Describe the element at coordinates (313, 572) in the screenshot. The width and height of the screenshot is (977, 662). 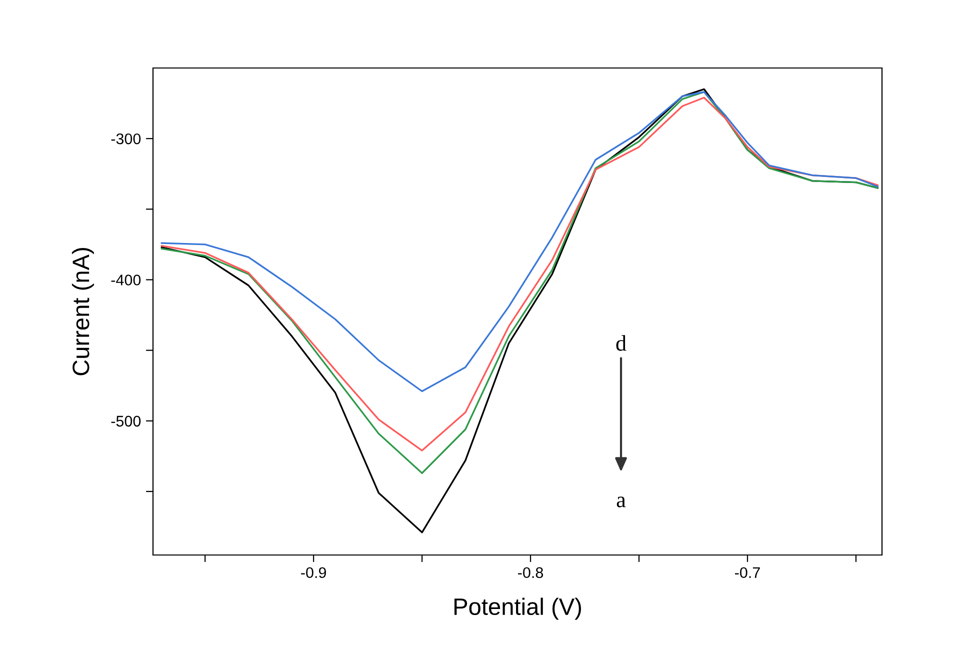
I see `x-tick-label: -0.9` at that location.